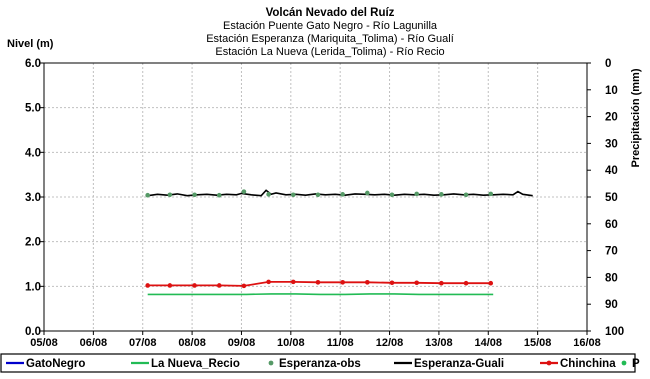 The width and height of the screenshot is (650, 379). Describe the element at coordinates (33, 332) in the screenshot. I see `y-tick-label: 0.0` at that location.